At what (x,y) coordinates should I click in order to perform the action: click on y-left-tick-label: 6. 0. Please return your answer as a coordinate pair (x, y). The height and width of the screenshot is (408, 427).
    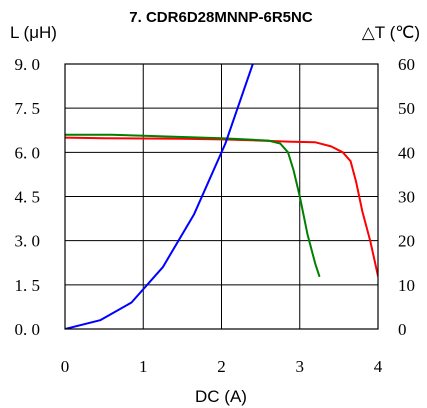
    Looking at the image, I should click on (28, 152).